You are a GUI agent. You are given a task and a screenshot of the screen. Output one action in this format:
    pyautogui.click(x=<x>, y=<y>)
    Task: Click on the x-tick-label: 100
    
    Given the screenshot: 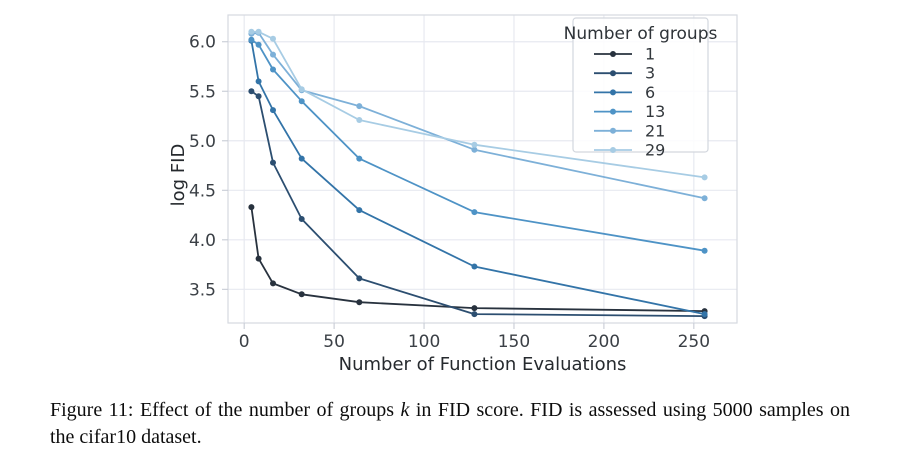 What is the action you would take?
    pyautogui.click(x=424, y=342)
    